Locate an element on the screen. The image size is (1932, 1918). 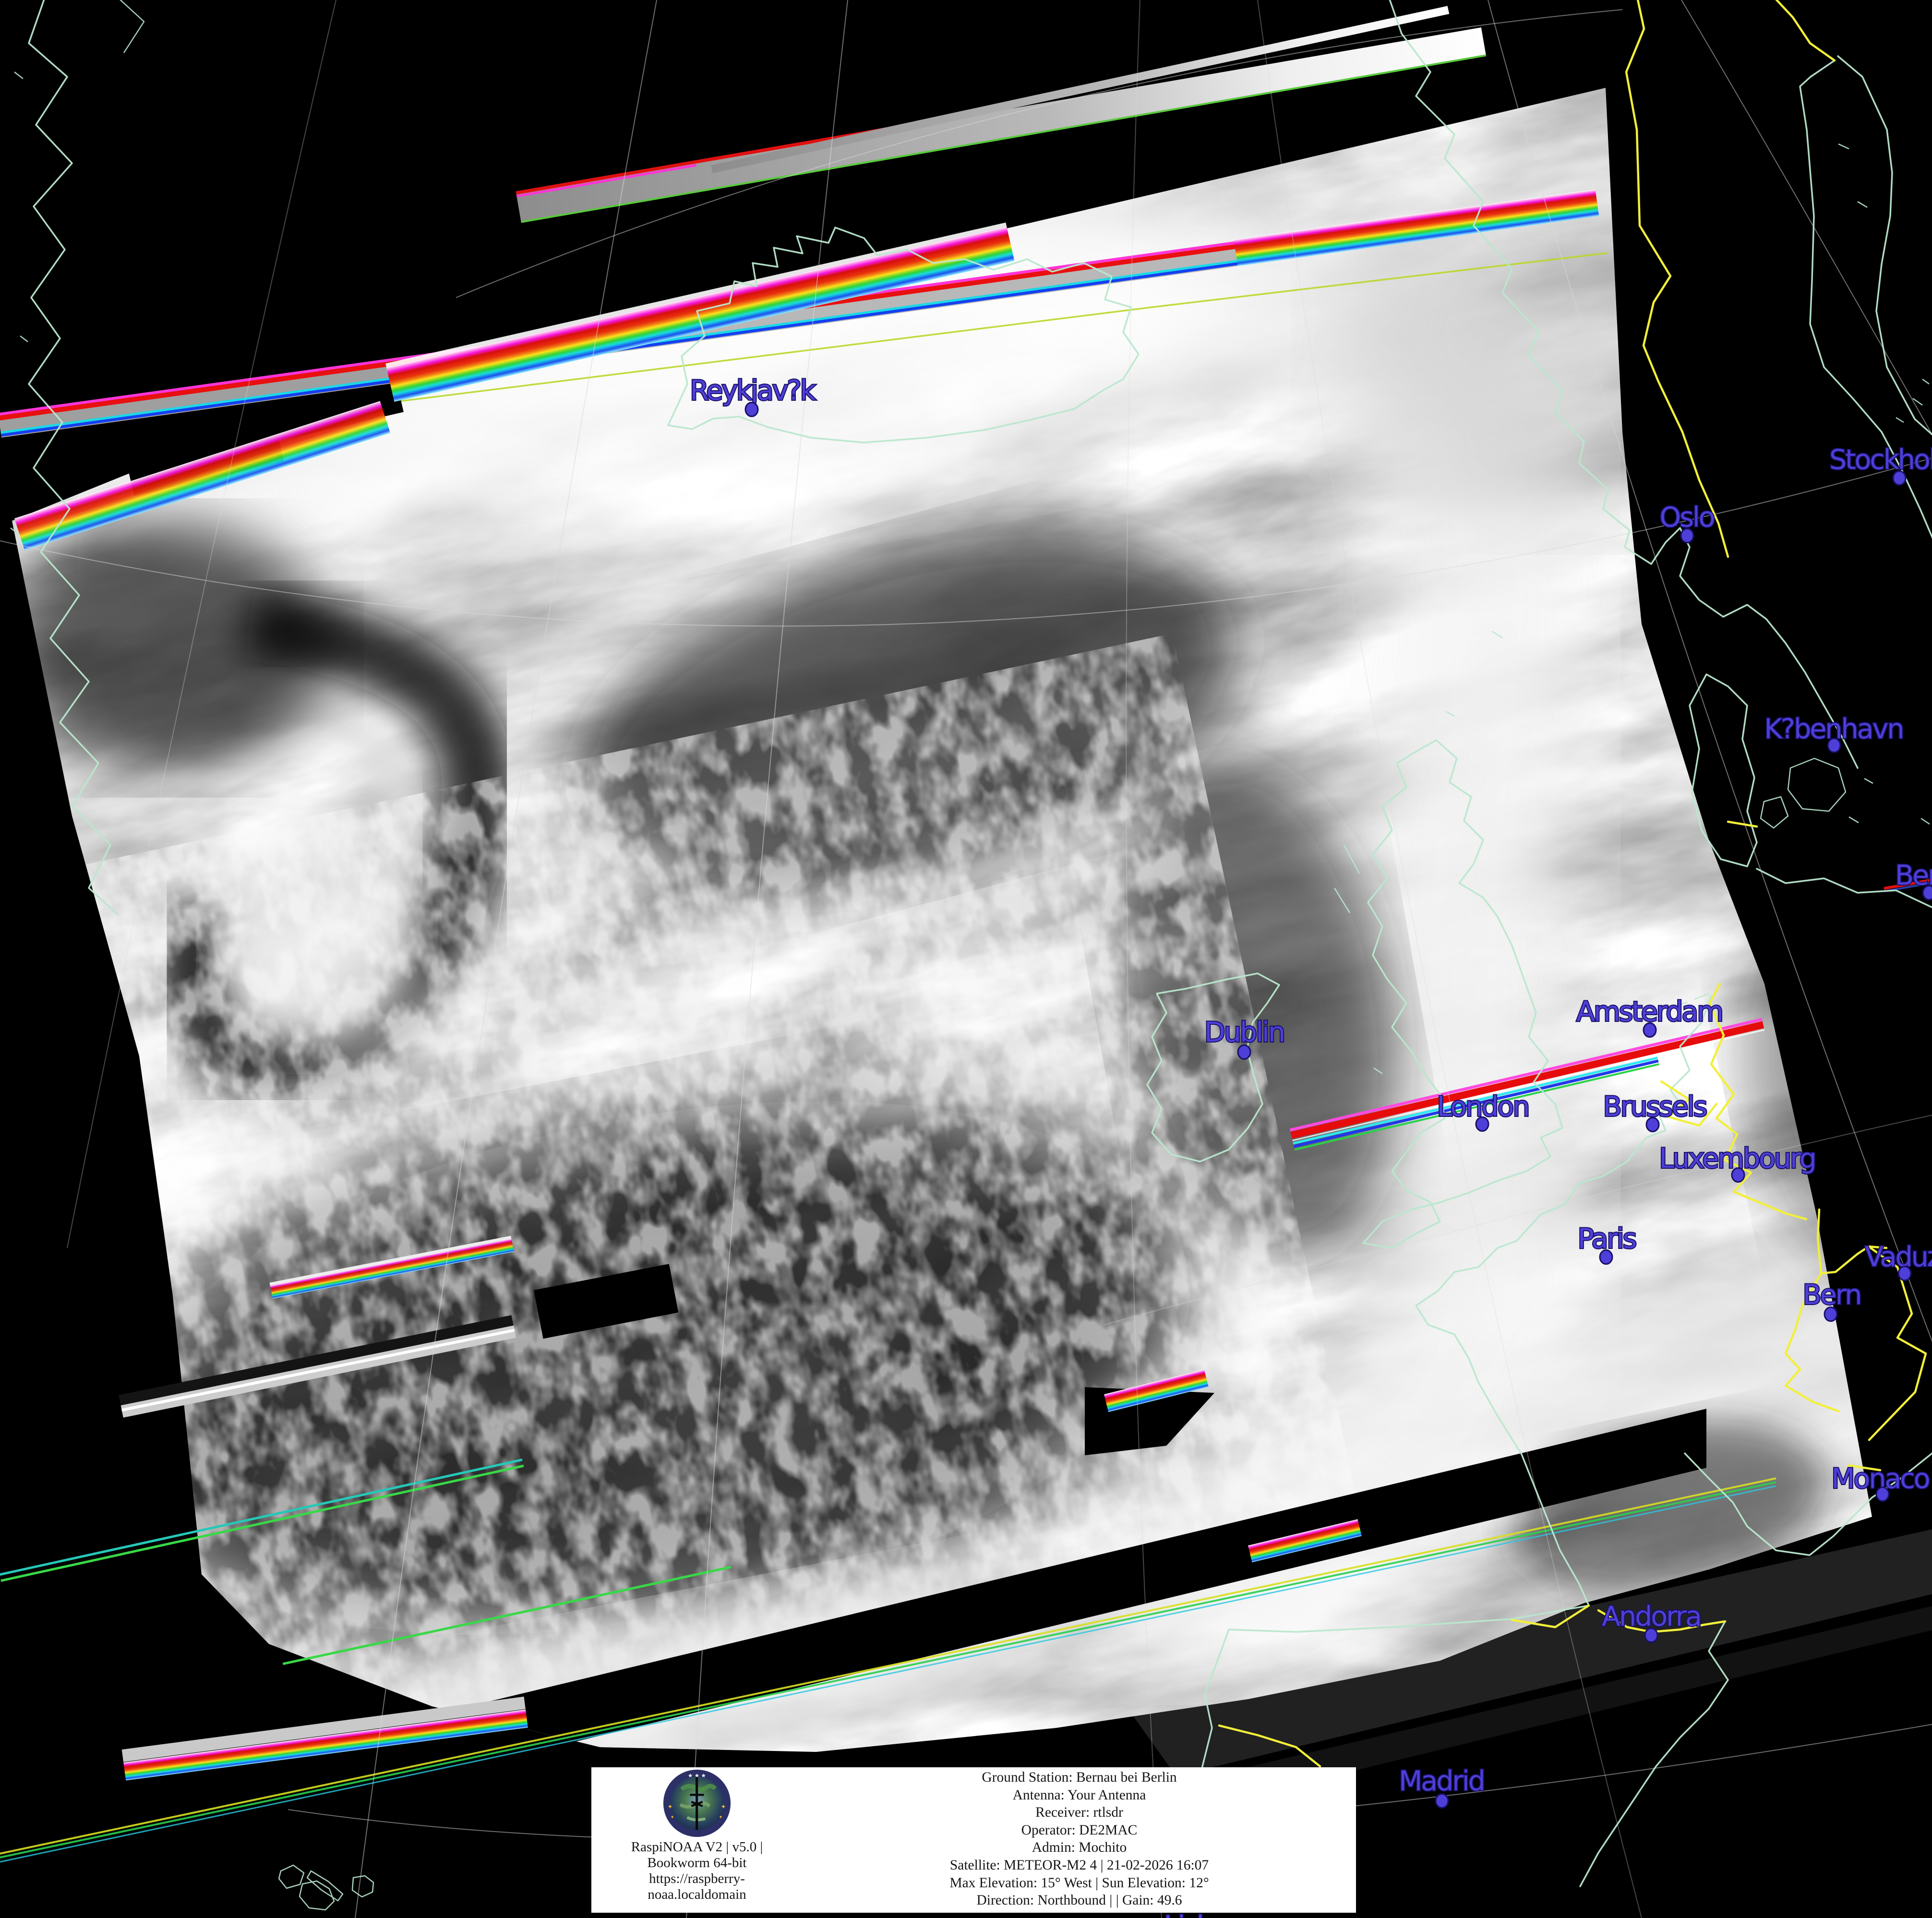
city-marker-brussels is located at coordinates (1652, 1124).